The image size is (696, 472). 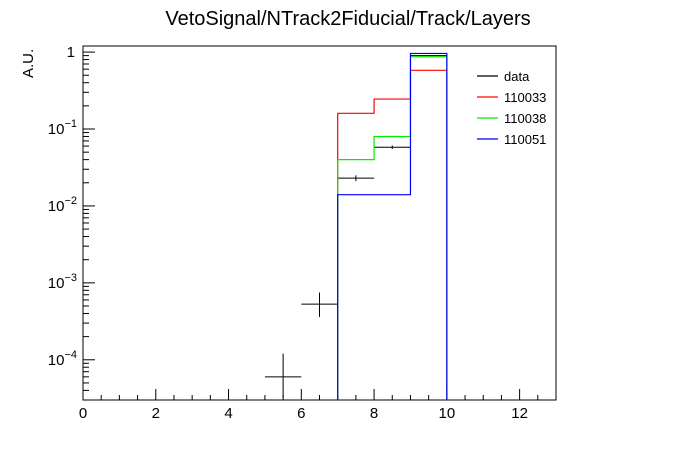 I want to click on x-tick-label: 2, so click(x=156, y=413).